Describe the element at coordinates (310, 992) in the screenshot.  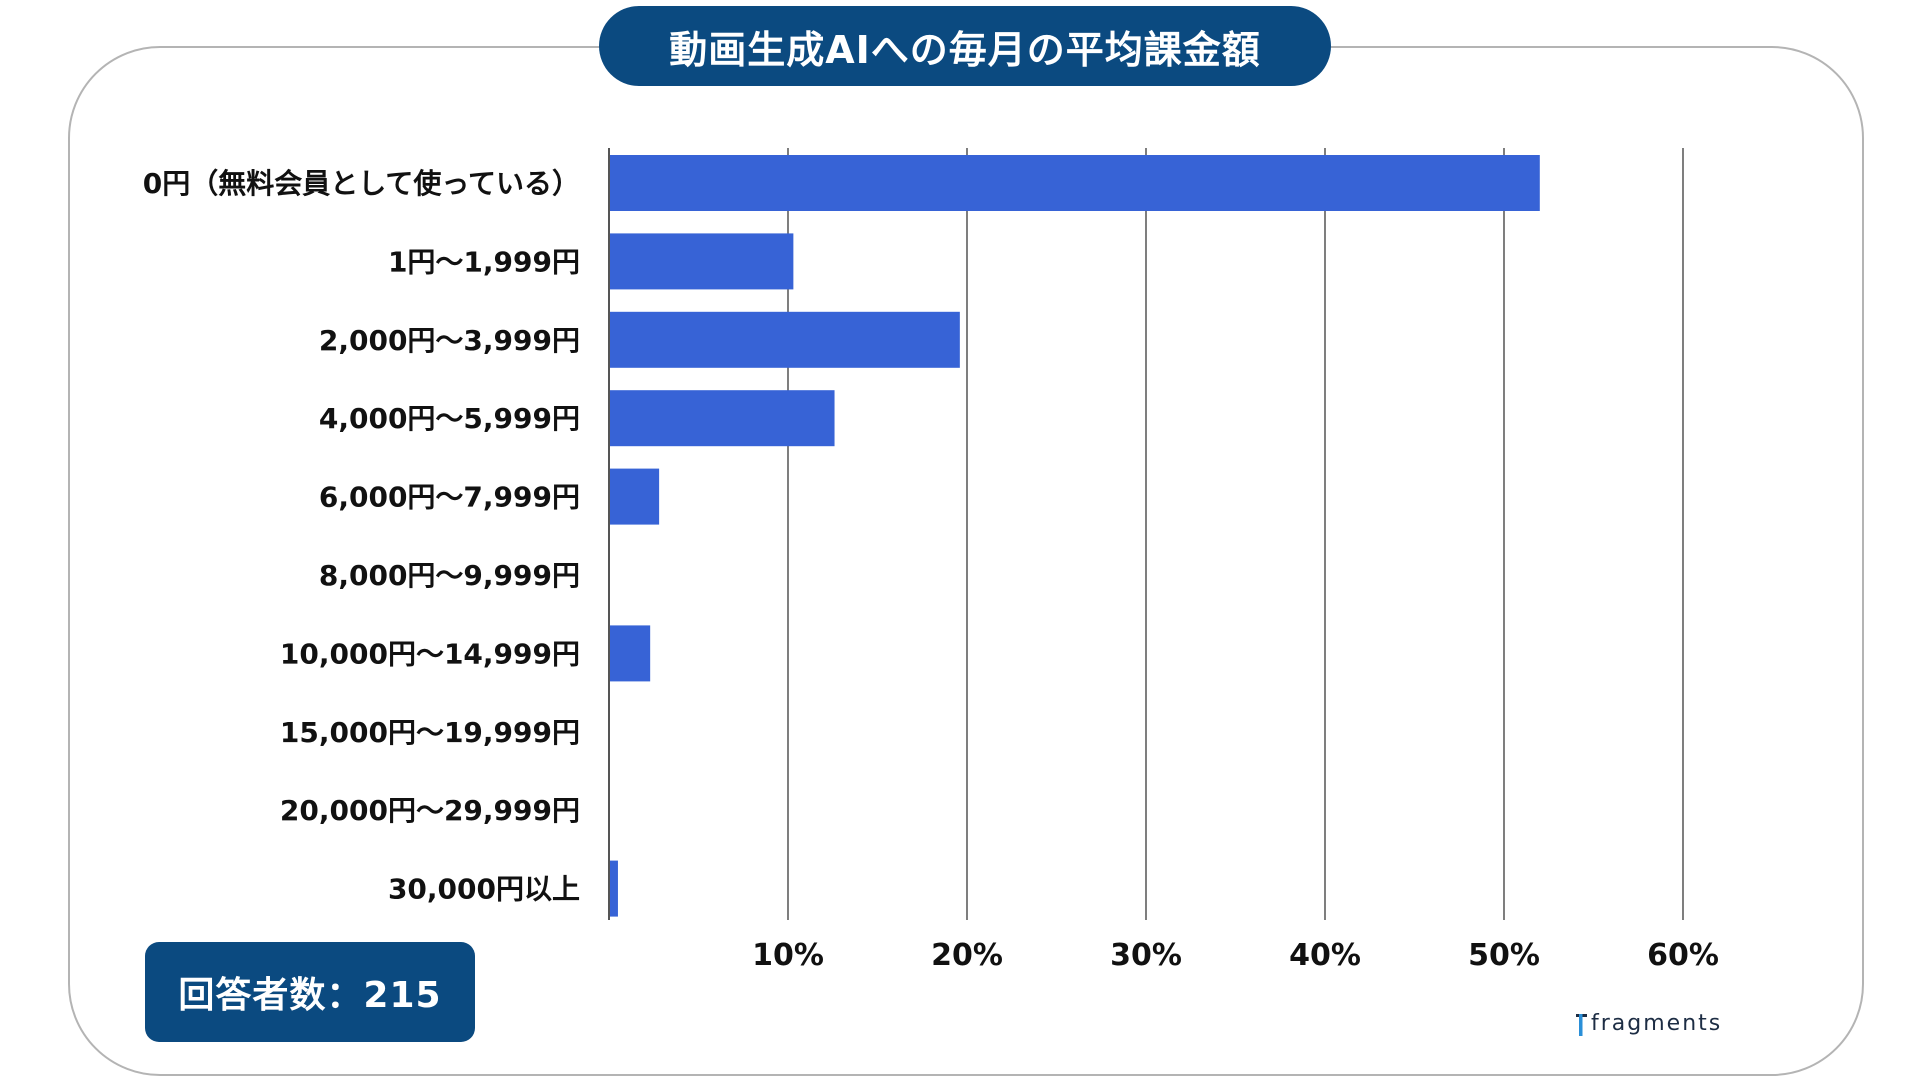
I see `respondents-badge: 回答者数：215` at that location.